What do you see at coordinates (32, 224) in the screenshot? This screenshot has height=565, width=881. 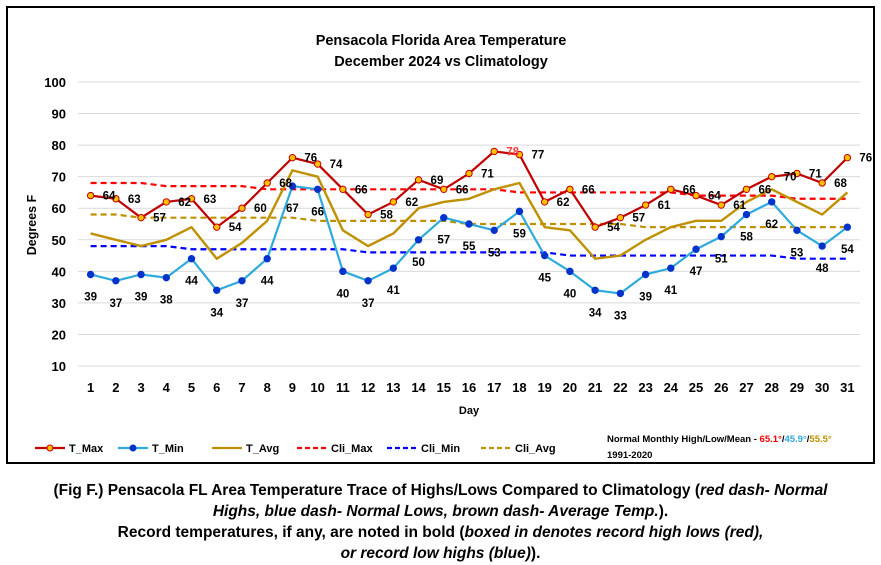 I see `y-axis-label: Degrees F` at bounding box center [32, 224].